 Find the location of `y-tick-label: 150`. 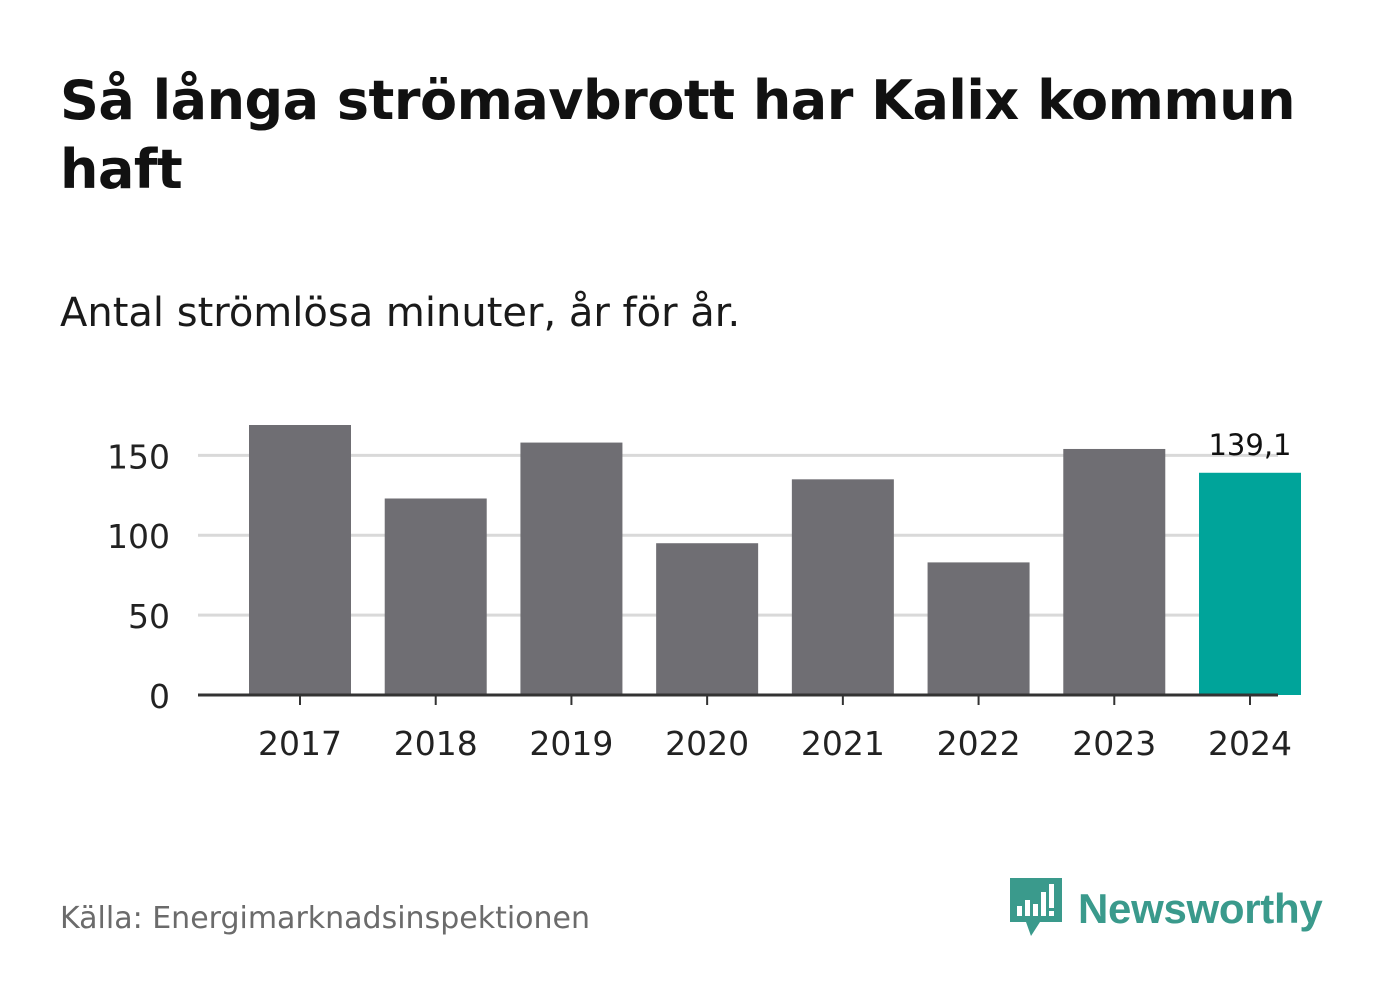

y-tick-label: 150 is located at coordinates (138, 456).